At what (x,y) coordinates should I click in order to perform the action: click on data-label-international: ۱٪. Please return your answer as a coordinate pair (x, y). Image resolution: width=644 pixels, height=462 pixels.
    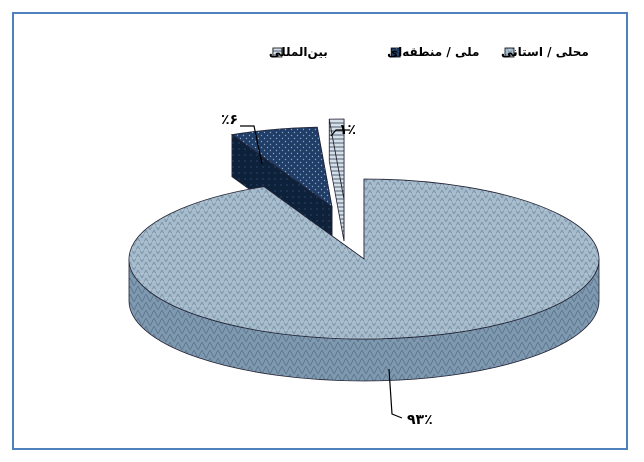
    Looking at the image, I should click on (343, 130).